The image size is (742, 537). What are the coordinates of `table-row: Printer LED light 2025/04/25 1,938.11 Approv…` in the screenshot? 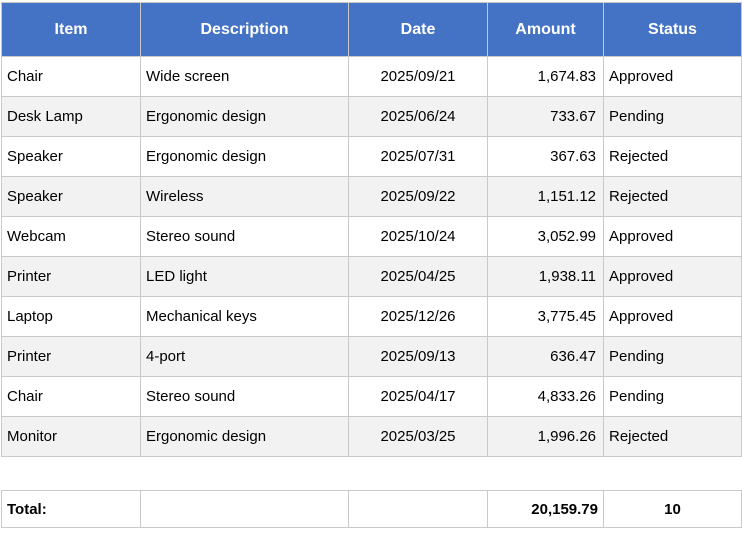 It's located at (371, 276).